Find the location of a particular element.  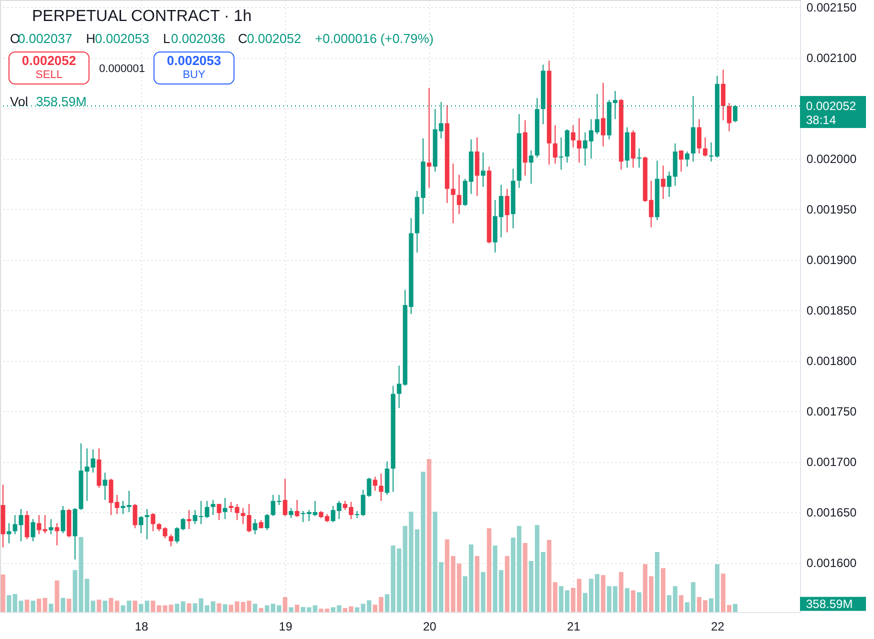

text: 38:14 is located at coordinates (821, 120).